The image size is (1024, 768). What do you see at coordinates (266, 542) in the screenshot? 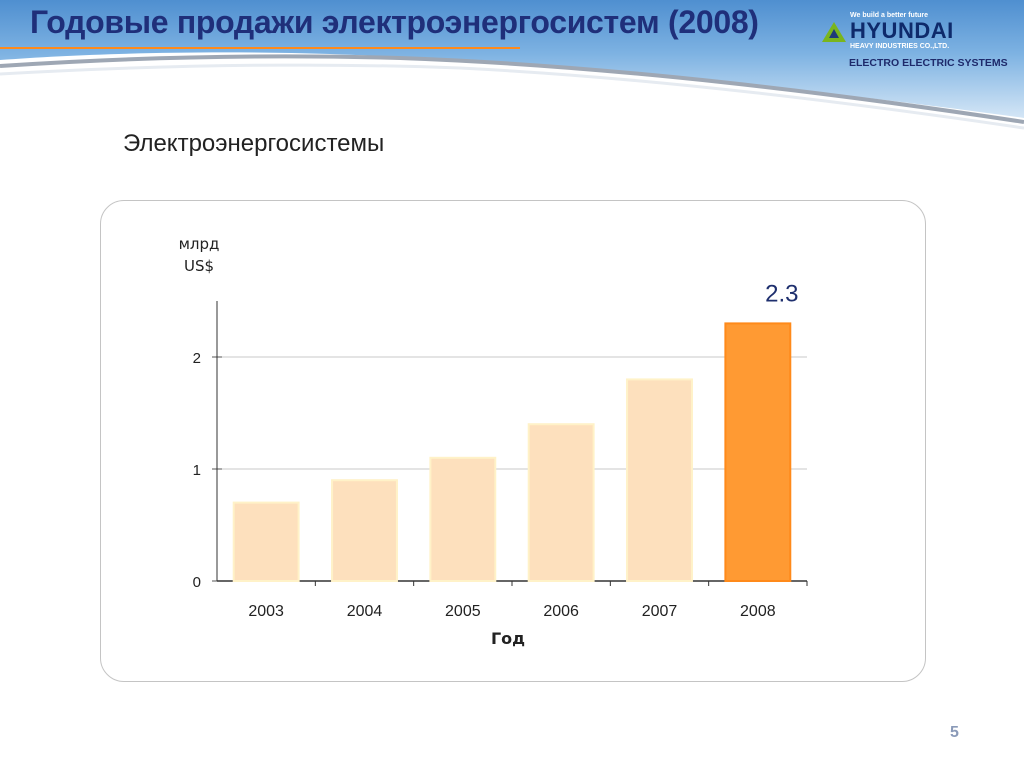
I see `bar-2003` at bounding box center [266, 542].